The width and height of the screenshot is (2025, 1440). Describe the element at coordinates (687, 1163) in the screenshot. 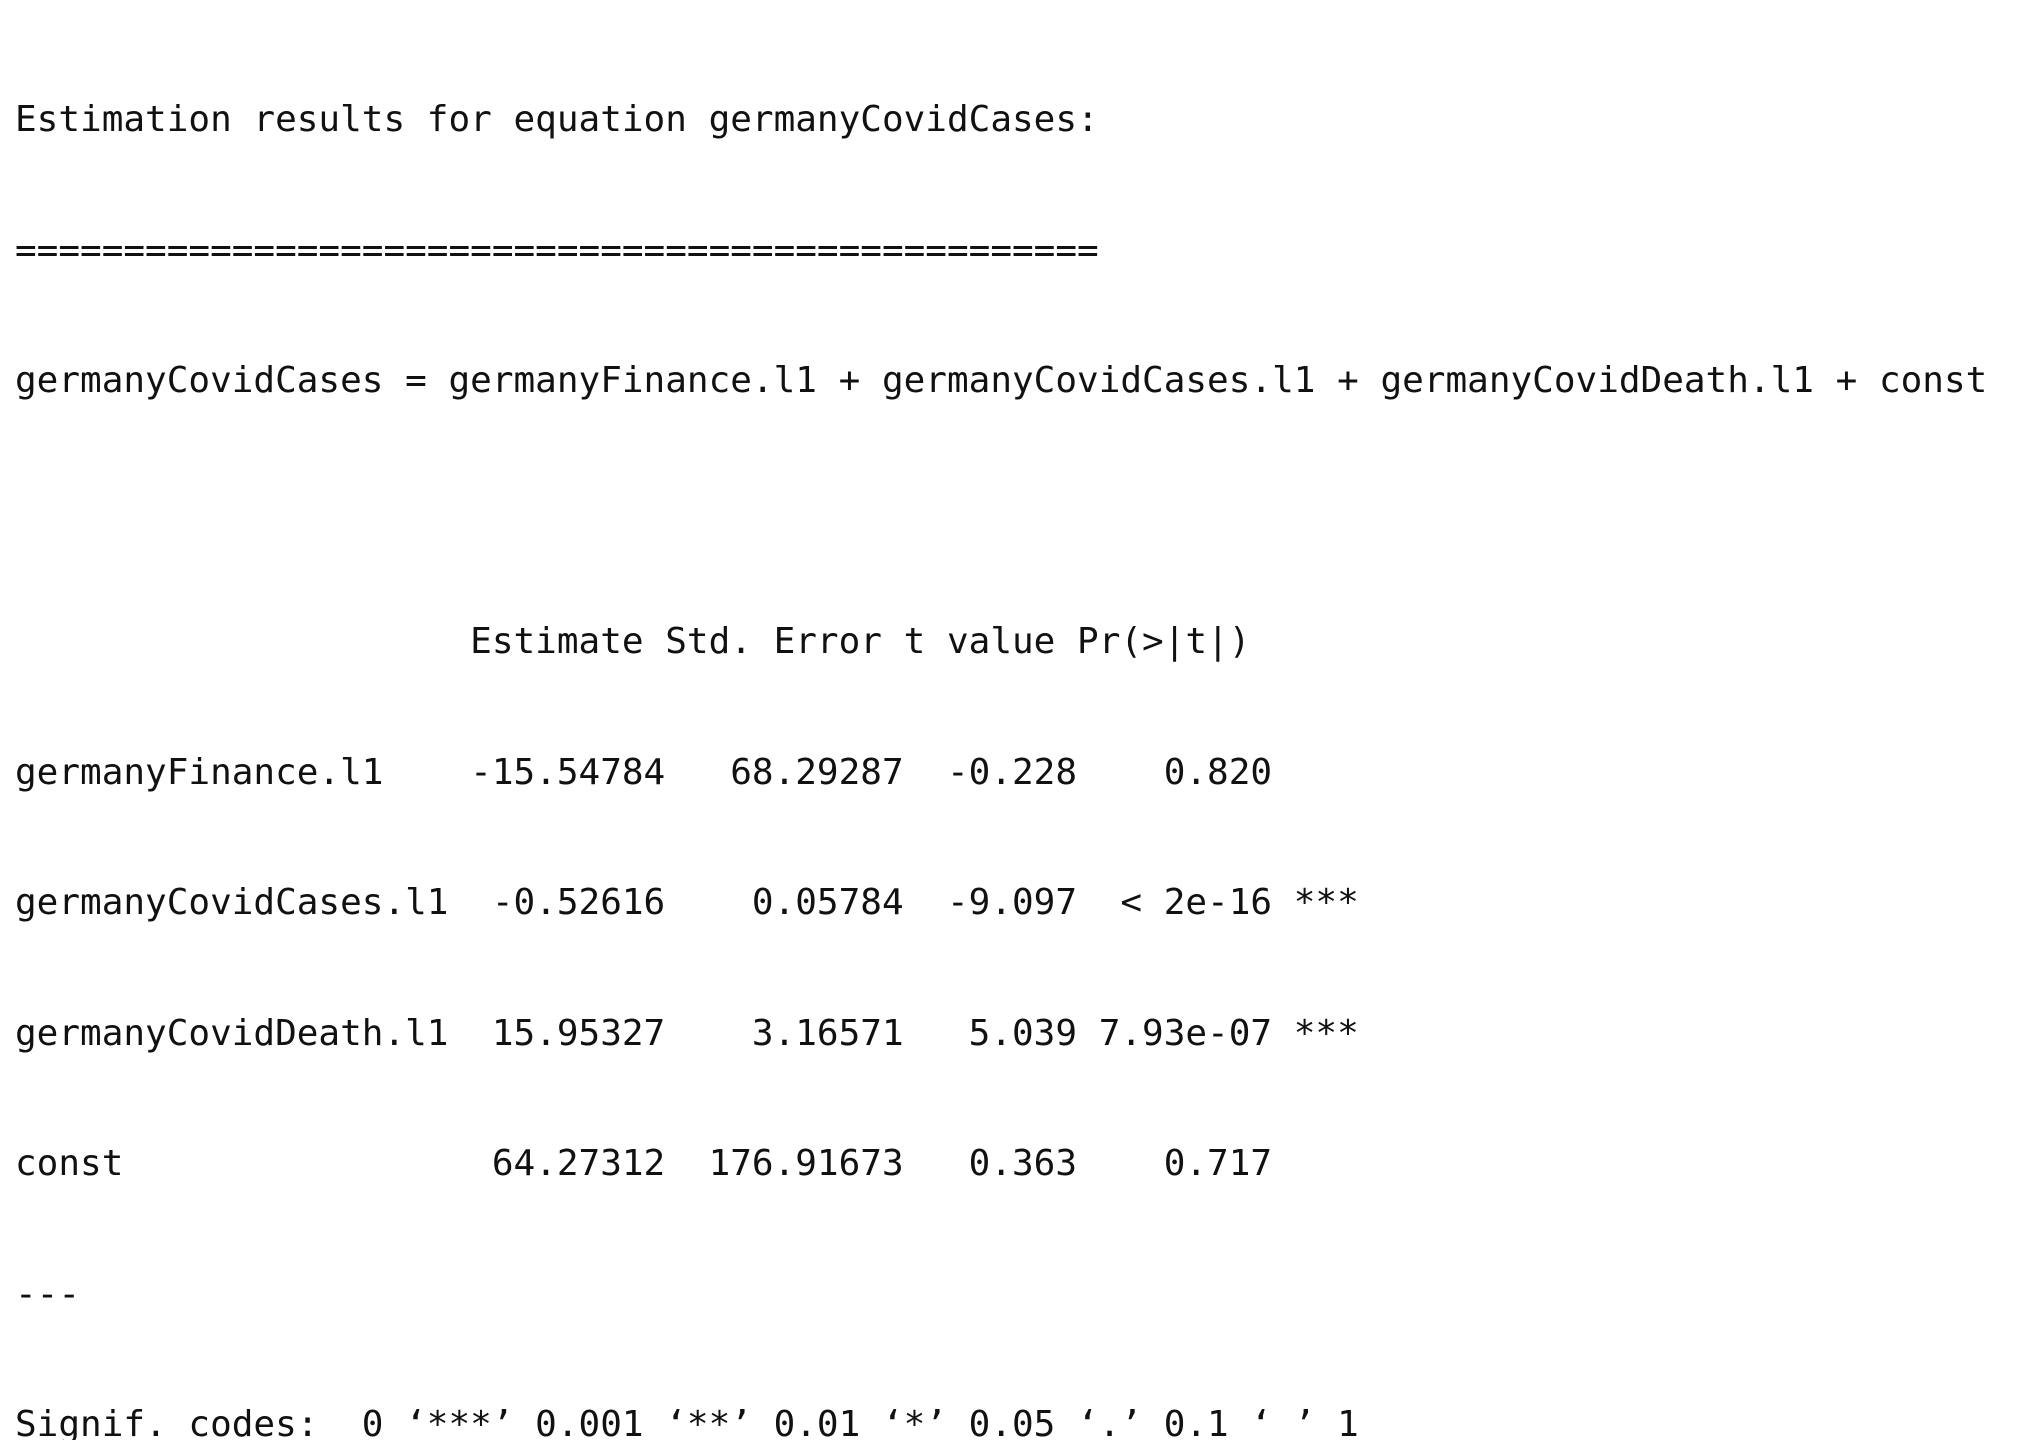

I see `coef-row-const: const 64.27312 176.91673 0.363 0.717` at that location.